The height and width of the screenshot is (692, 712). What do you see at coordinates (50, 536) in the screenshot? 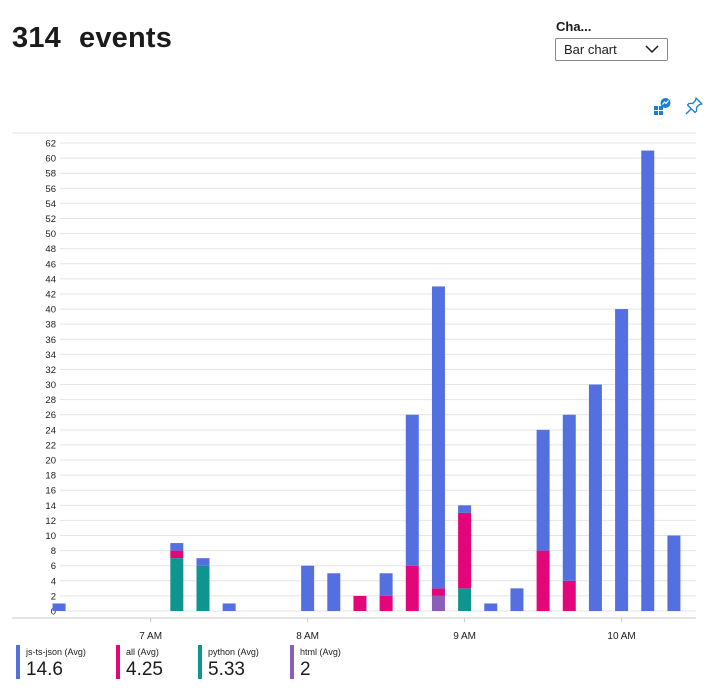
I see `y-tick-label: 10` at bounding box center [50, 536].